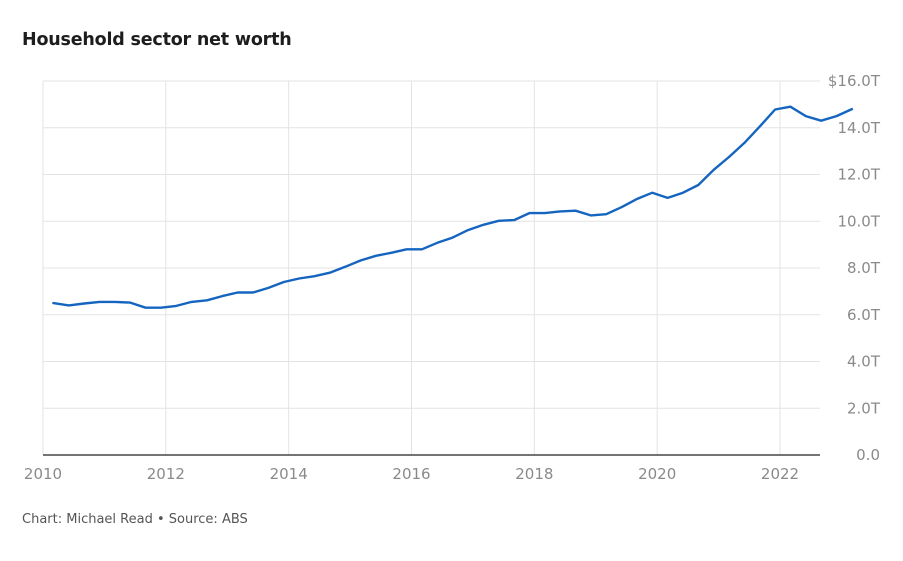 The width and height of the screenshot is (903, 561). What do you see at coordinates (868, 455) in the screenshot?
I see `y-tick-label: 0.0` at bounding box center [868, 455].